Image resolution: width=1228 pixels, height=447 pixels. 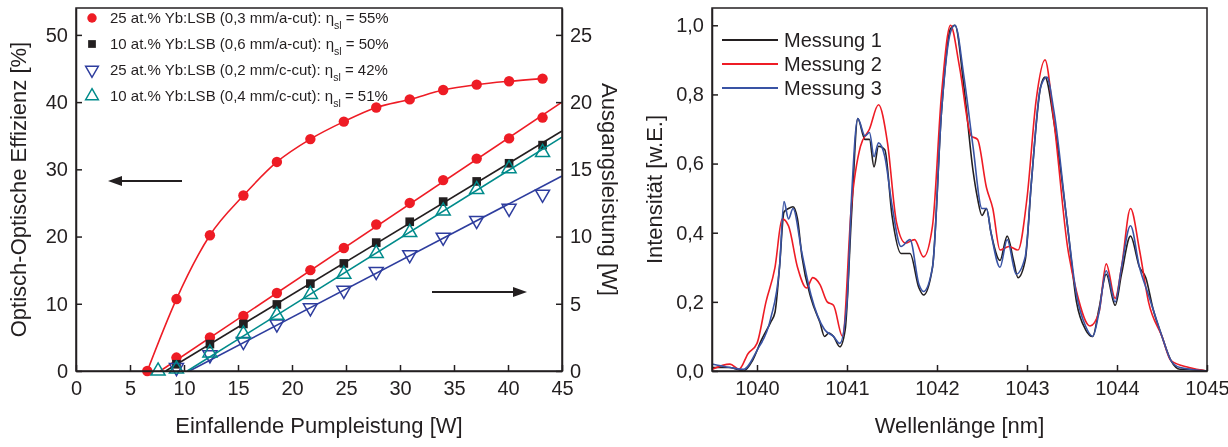 What do you see at coordinates (1117, 388) in the screenshot?
I see `x-tick-label: 1044` at bounding box center [1117, 388].